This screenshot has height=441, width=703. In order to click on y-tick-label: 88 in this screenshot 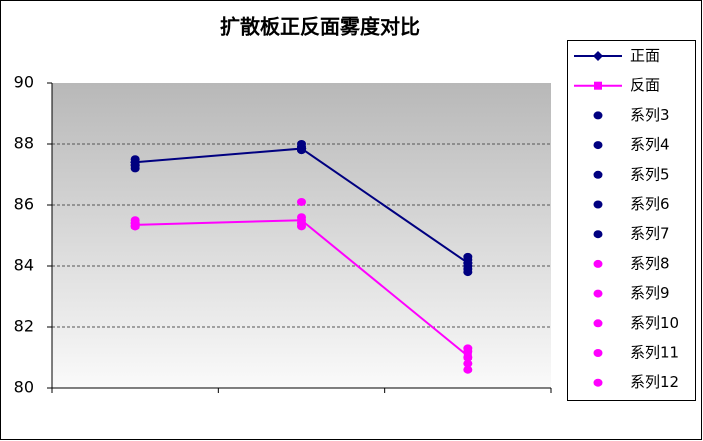, I will do `click(24, 143)`.